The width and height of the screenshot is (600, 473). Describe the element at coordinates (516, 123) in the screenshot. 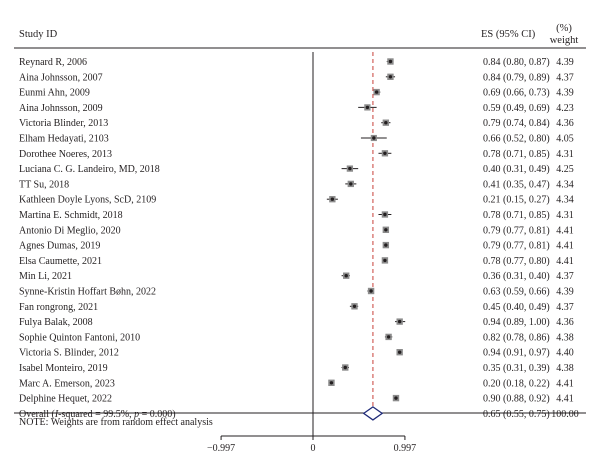

I see `effect-size-text: 0.79 (0.74, 0.84)` at that location.